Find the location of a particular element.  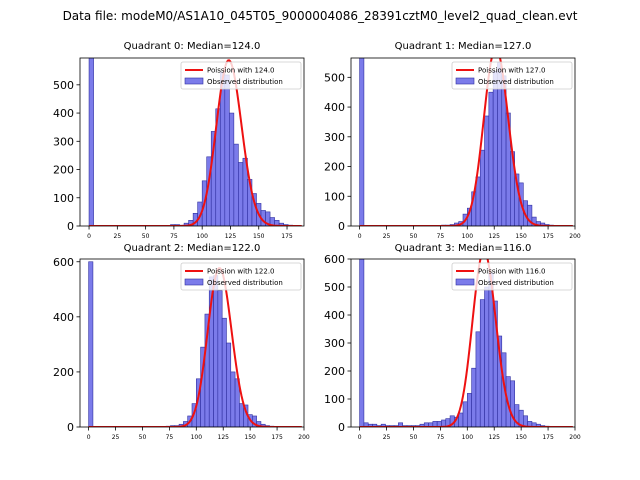

panel-title: Quadrant 3: Median=116.0 is located at coordinates (463, 248).